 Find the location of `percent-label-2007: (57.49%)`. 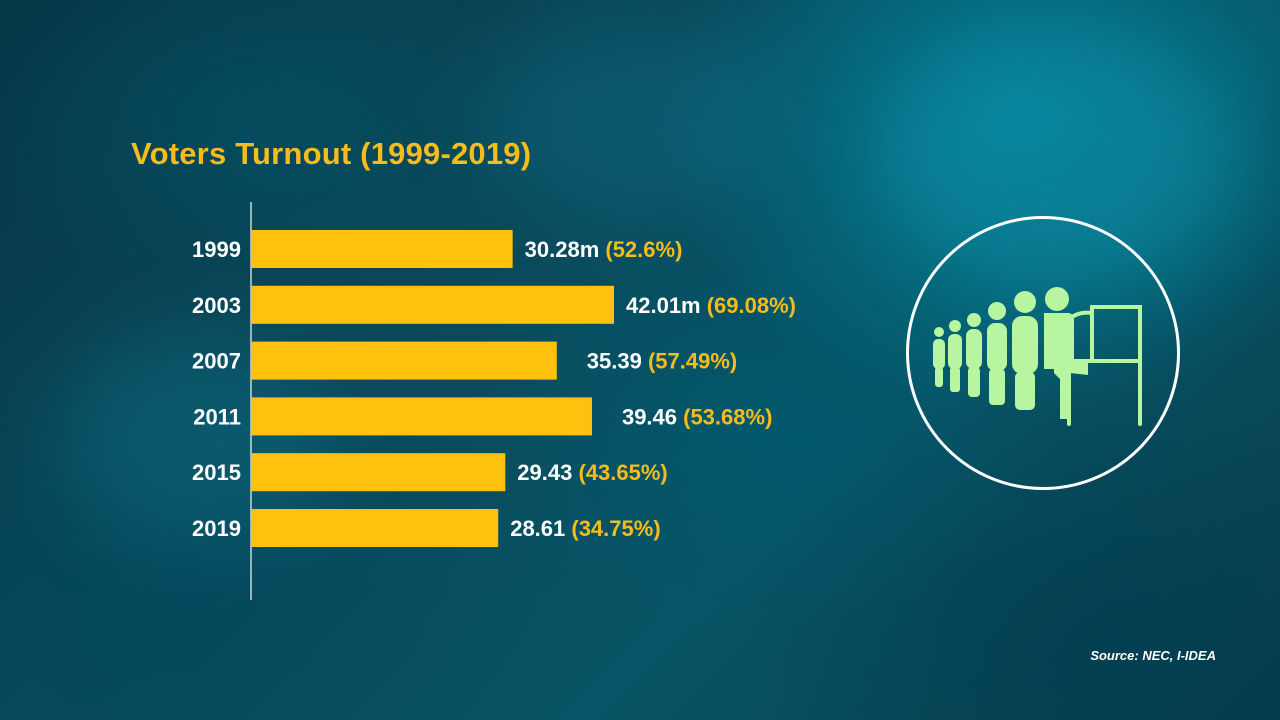

percent-label-2007: (57.49%) is located at coordinates (692, 361).